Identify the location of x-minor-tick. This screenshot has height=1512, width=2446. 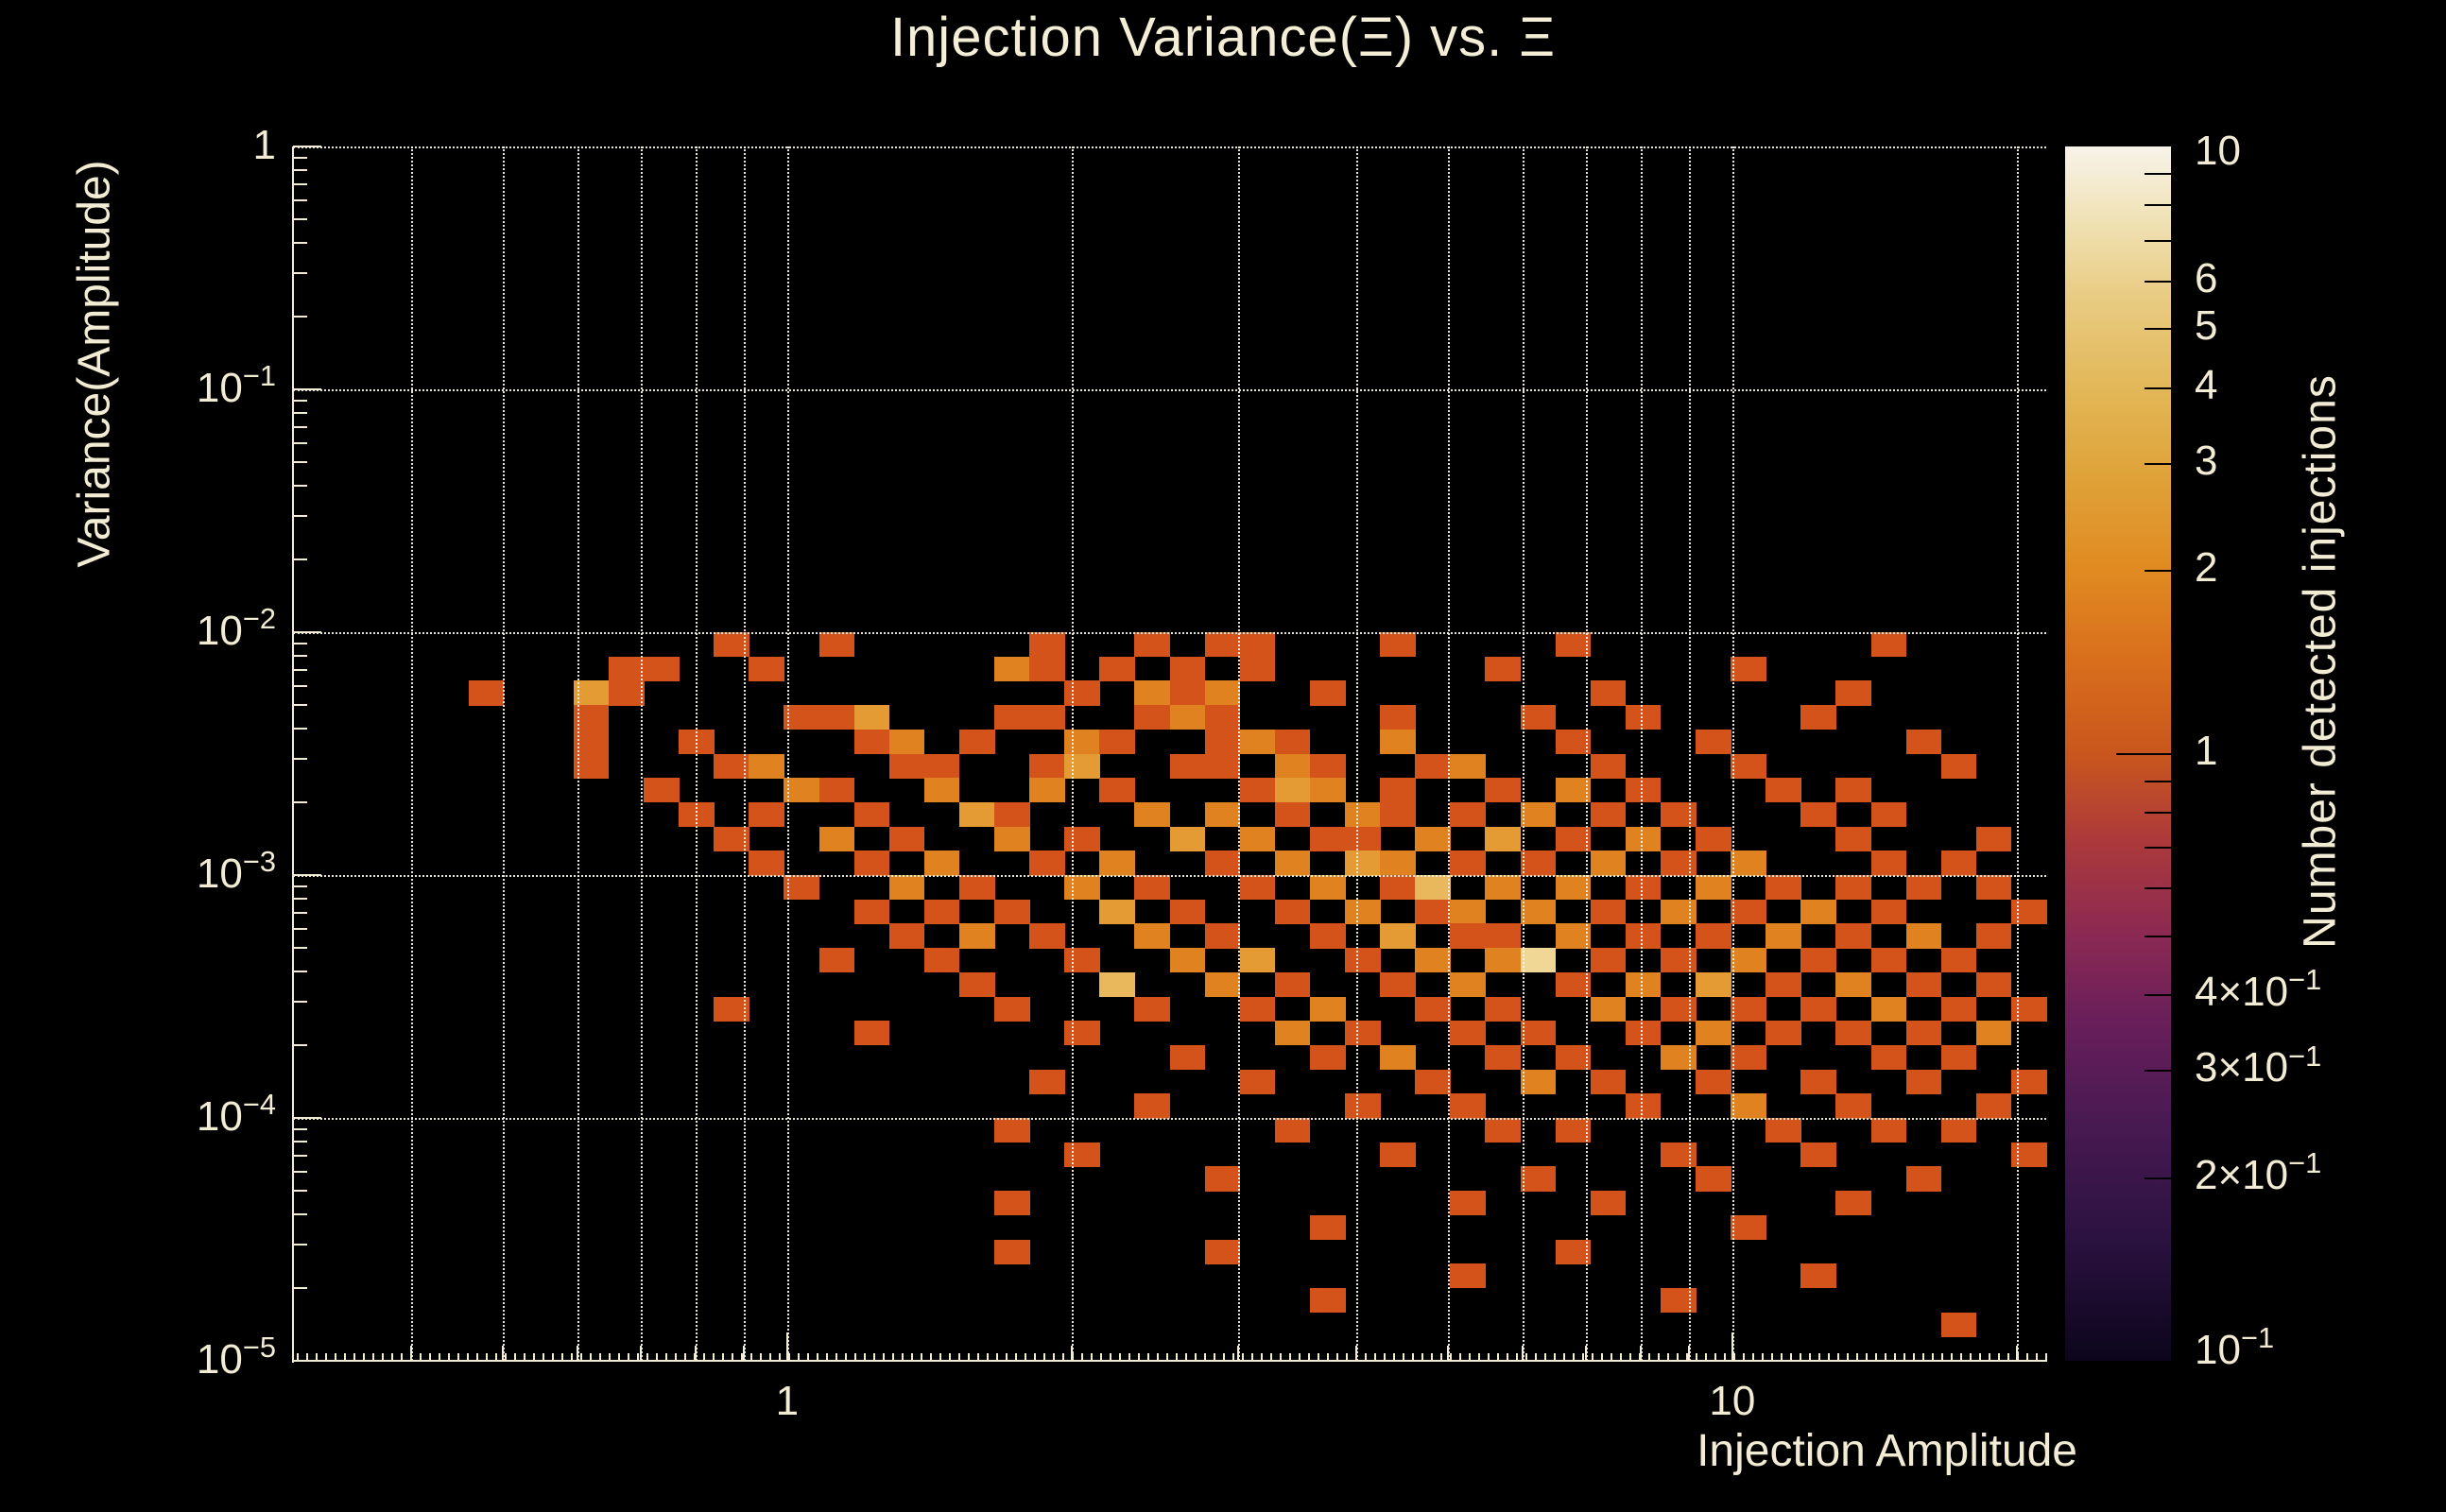
(2017, 1353).